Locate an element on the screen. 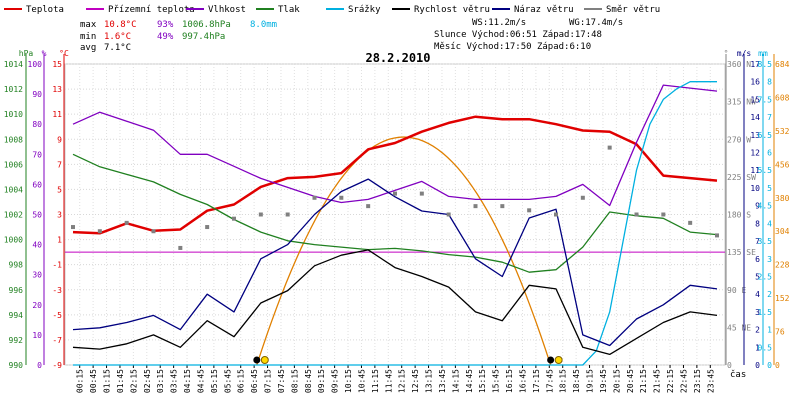 The height and width of the screenshot is (400, 800). axis-tick-wind: 10 is located at coordinates (755, 188).